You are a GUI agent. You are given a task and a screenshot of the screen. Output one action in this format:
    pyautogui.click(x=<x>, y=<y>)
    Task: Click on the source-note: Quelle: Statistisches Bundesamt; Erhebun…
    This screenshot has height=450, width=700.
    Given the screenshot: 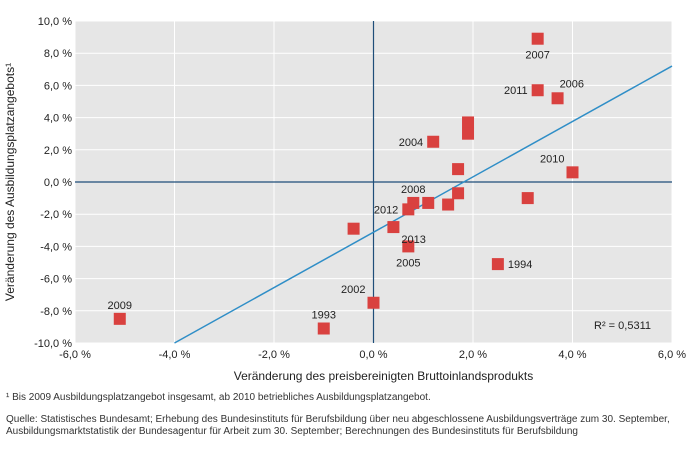 What is the action you would take?
    pyautogui.click(x=338, y=425)
    